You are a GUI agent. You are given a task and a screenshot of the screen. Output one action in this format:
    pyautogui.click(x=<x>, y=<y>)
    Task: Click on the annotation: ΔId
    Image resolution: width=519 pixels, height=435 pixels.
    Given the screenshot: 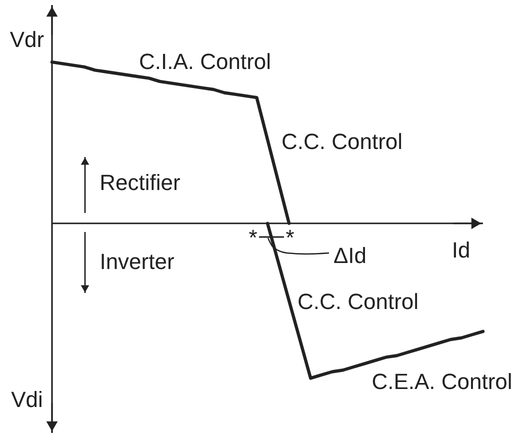 What is the action you would take?
    pyautogui.click(x=350, y=255)
    